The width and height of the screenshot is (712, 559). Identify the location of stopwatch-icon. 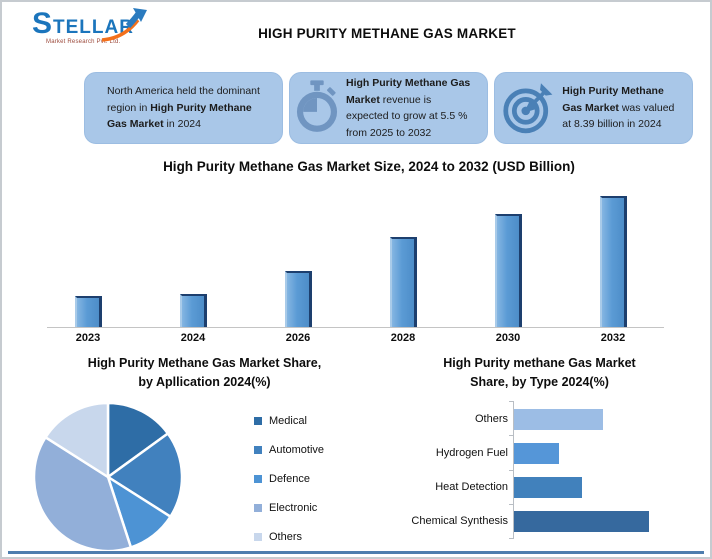
(317, 106).